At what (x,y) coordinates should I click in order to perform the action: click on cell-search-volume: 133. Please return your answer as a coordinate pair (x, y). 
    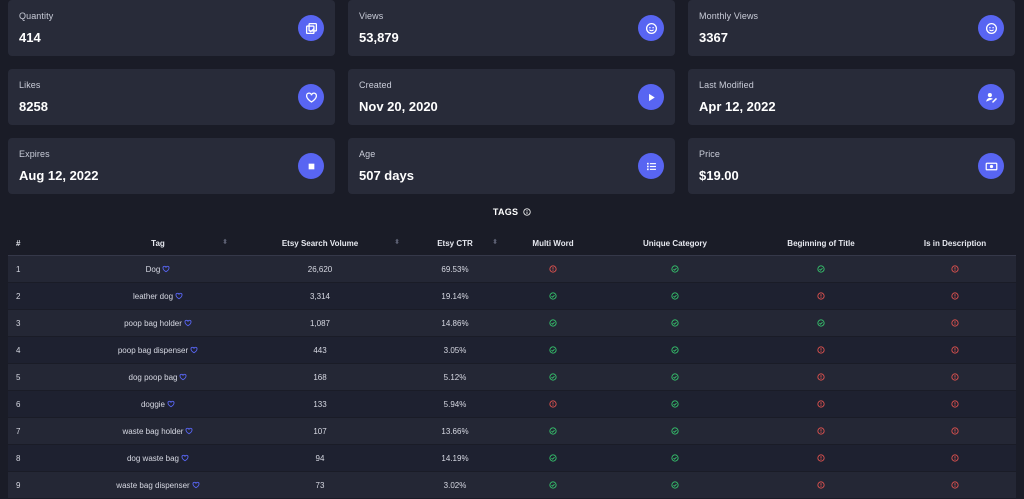
    Looking at the image, I should click on (320, 404).